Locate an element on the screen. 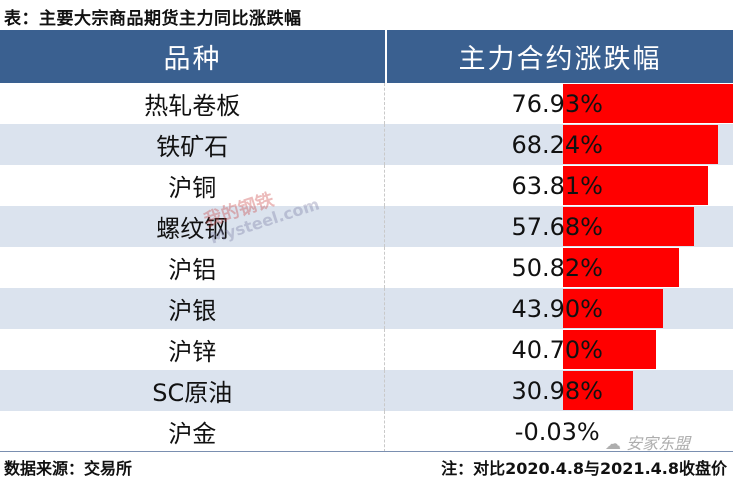 Image resolution: width=733 pixels, height=479 pixels. change-value: 57.68% is located at coordinates (557, 226).